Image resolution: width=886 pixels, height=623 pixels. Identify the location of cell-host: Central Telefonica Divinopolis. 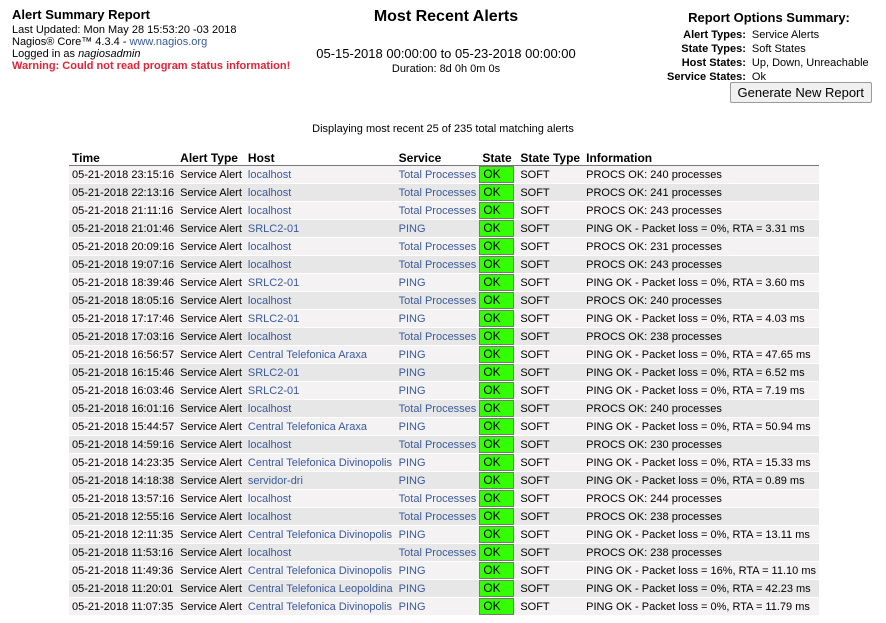
(320, 463).